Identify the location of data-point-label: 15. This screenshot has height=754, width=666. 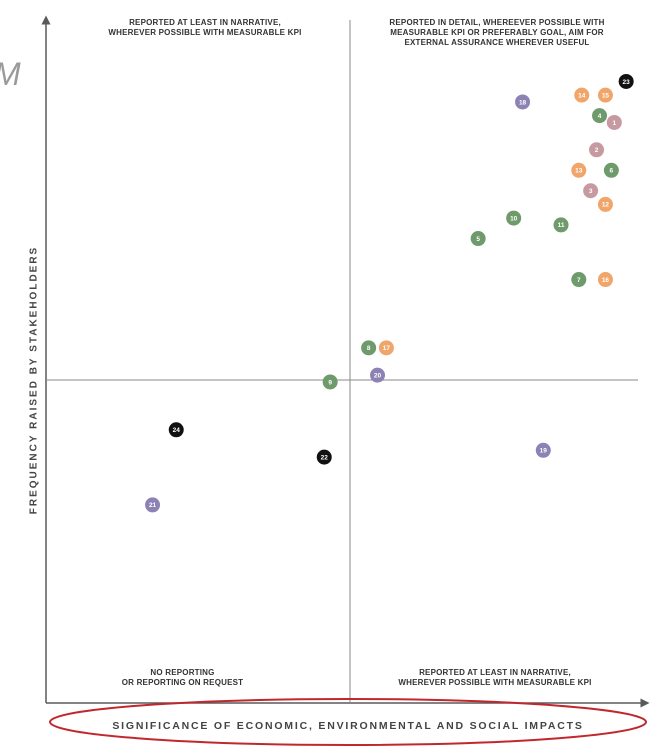
(606, 95).